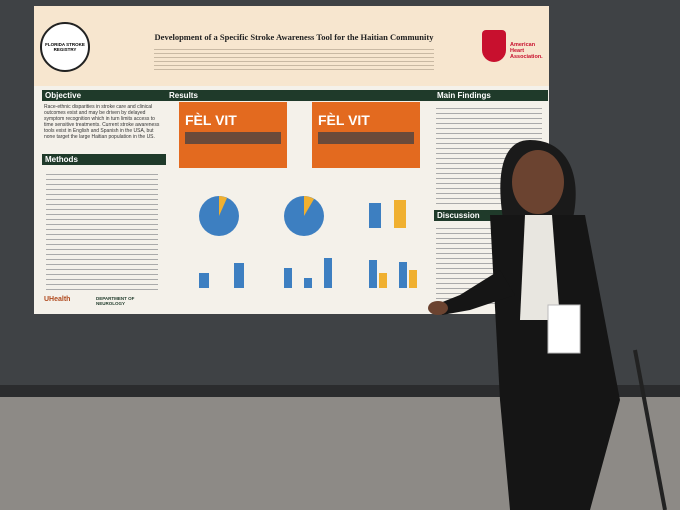 This screenshot has height=510, width=680. What do you see at coordinates (475, 292) in the screenshot?
I see `arm` at bounding box center [475, 292].